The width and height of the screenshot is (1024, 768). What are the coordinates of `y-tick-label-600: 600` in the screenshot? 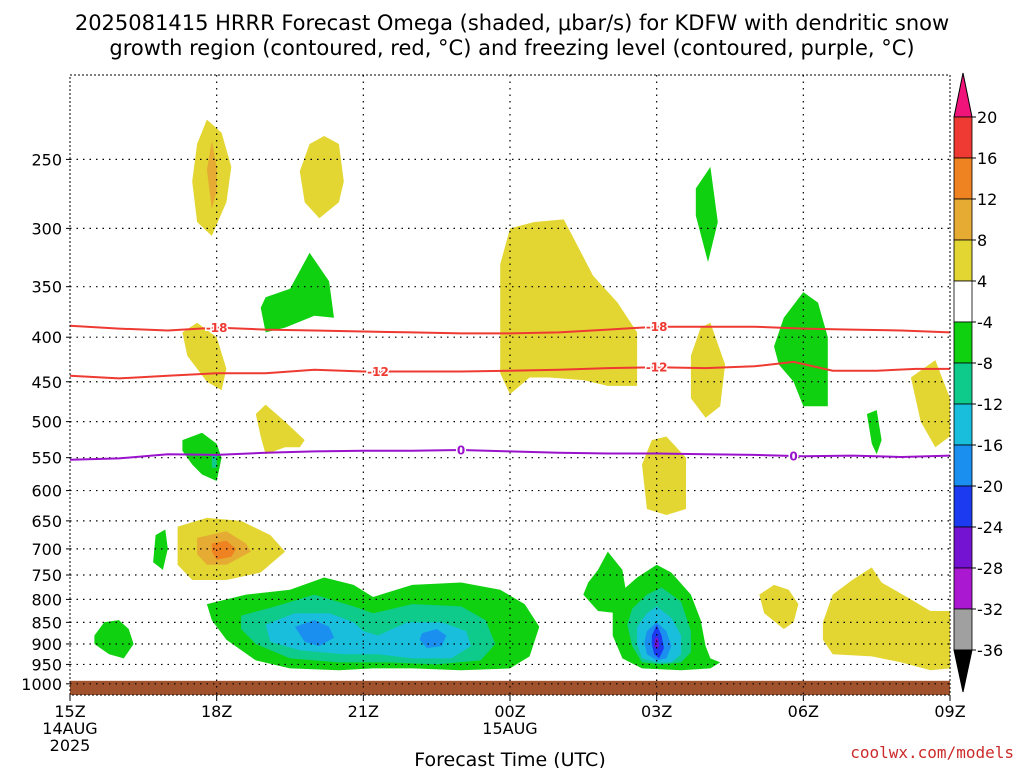 It's located at (46, 491).